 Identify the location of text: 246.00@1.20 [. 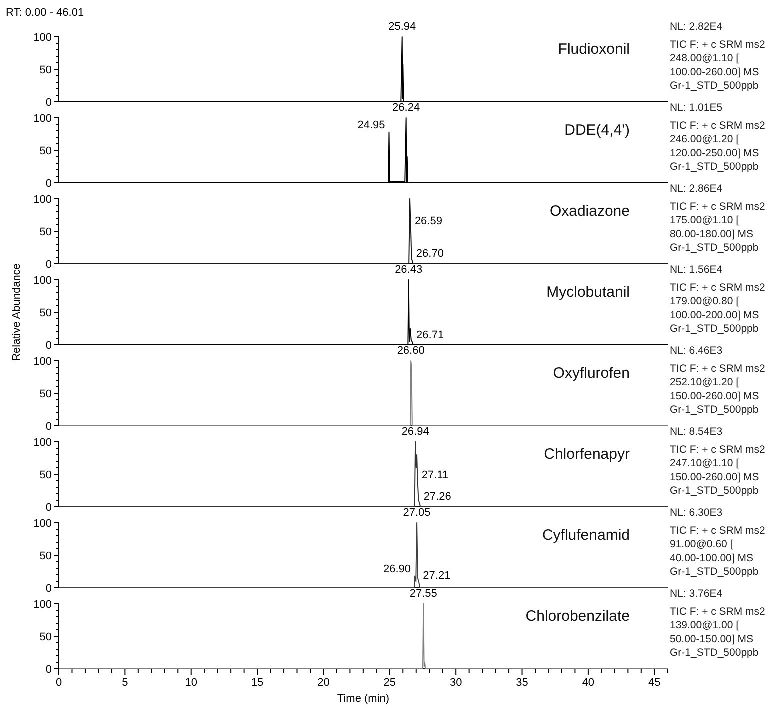
(705, 140).